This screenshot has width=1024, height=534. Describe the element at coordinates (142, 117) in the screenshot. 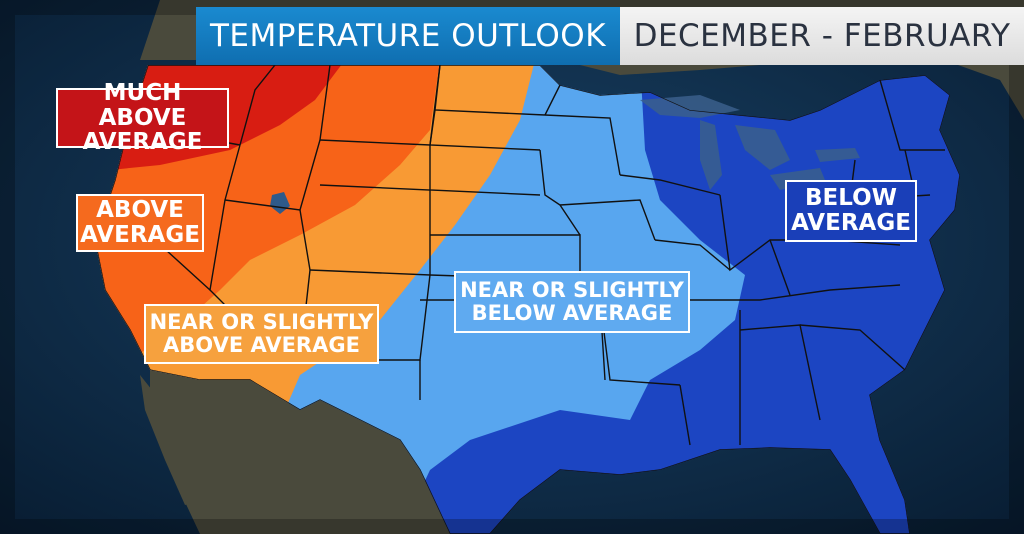

I see `label-much-above-average: MUCH ABOVE AVERAGE` at that location.